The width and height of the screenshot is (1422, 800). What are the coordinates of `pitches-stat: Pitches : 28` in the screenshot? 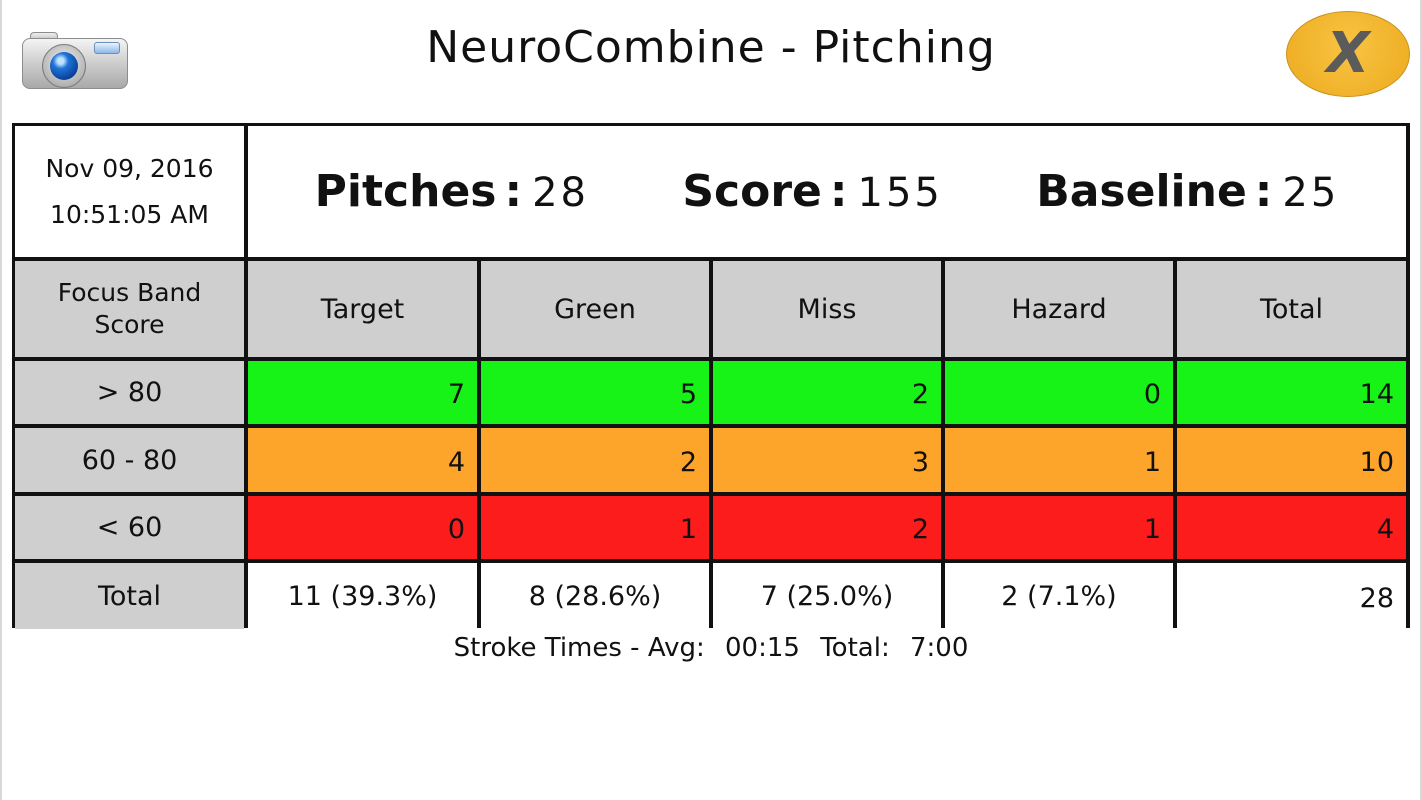 It's located at (452, 191).